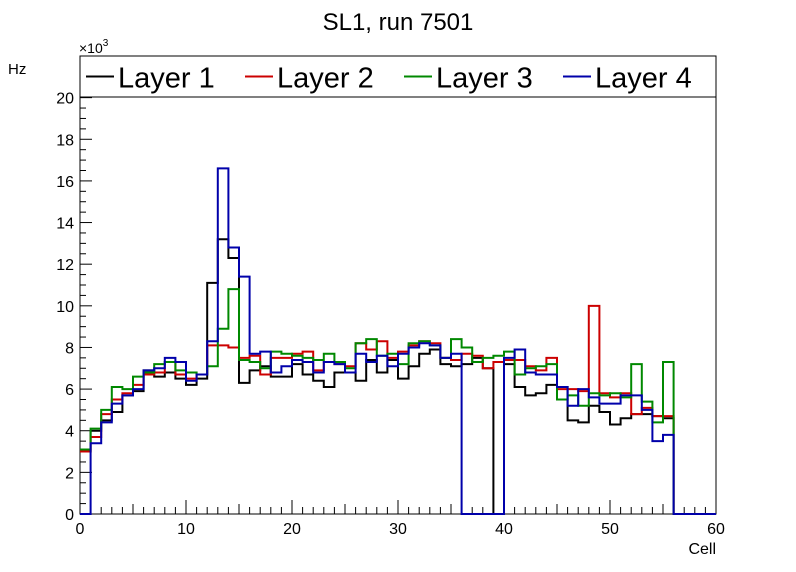  What do you see at coordinates (65, 182) in the screenshot?
I see `y-tick-label: 16` at bounding box center [65, 182].